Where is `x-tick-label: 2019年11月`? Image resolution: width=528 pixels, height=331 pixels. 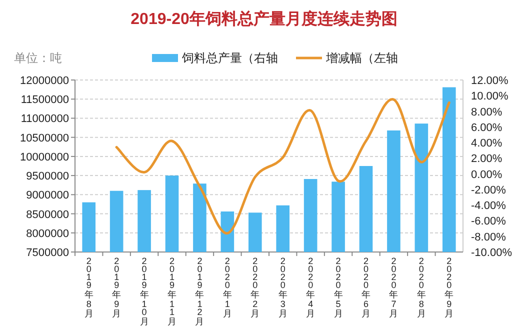 x-tick-label: 2019年11月 is located at coordinates (172, 291).